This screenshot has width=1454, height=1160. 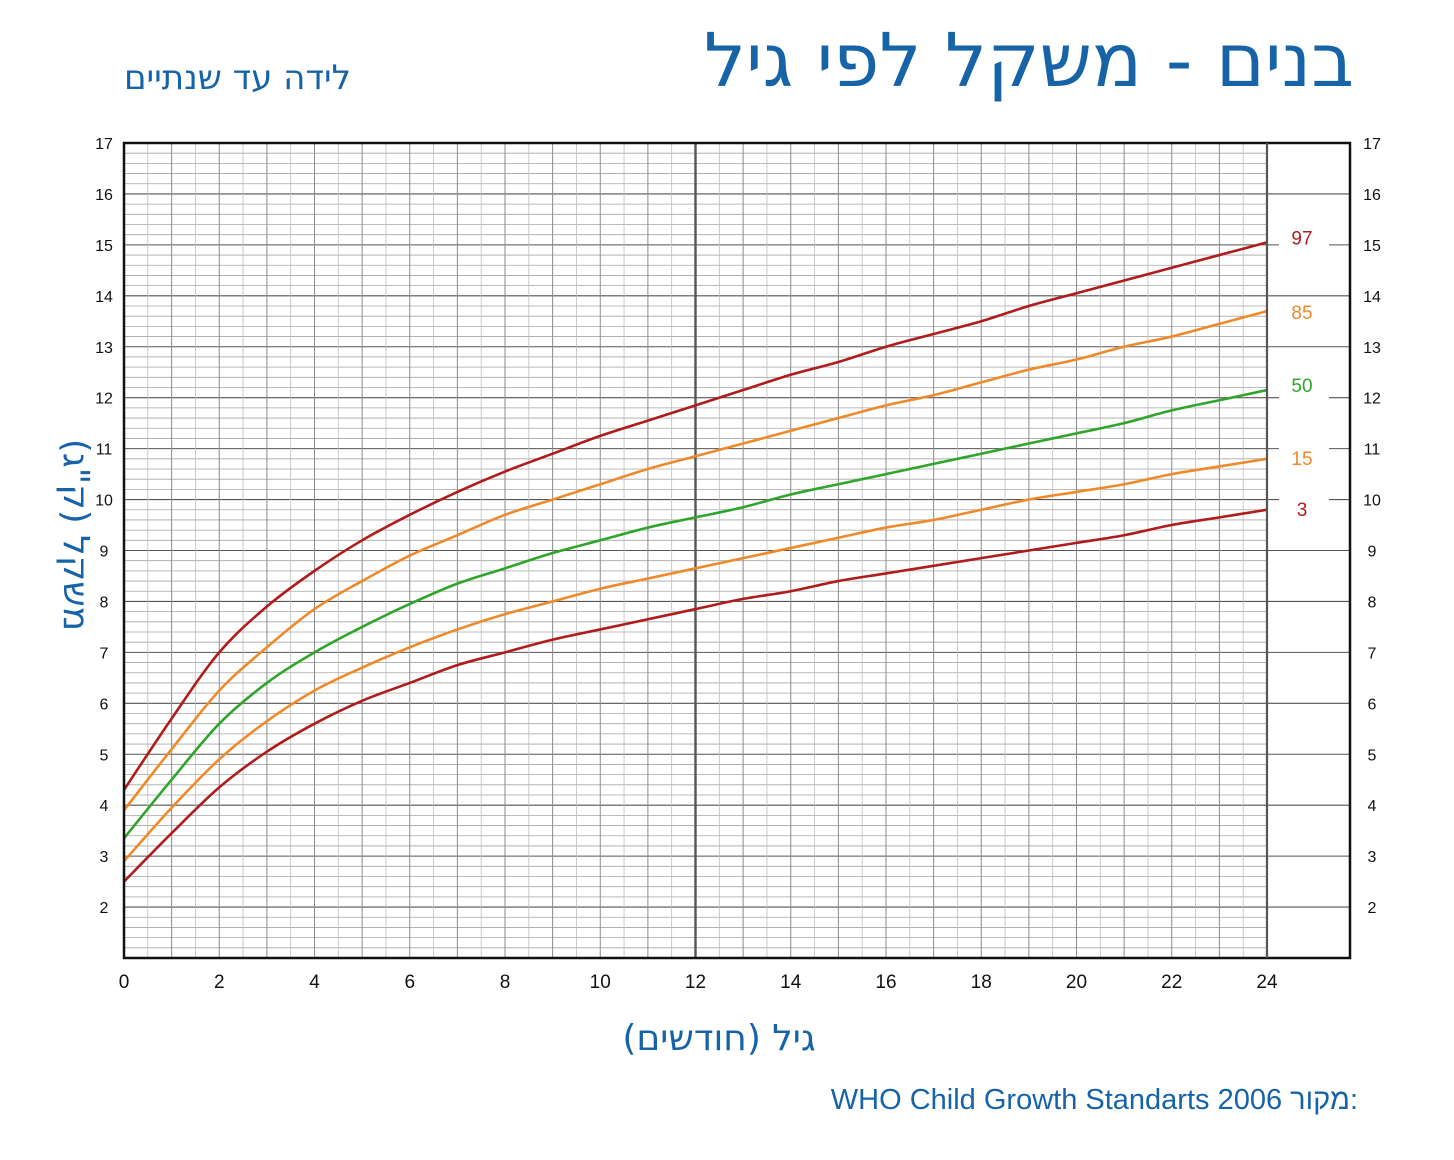 What do you see at coordinates (1372, 653) in the screenshot?
I see `y-tick-label-right: 7` at bounding box center [1372, 653].